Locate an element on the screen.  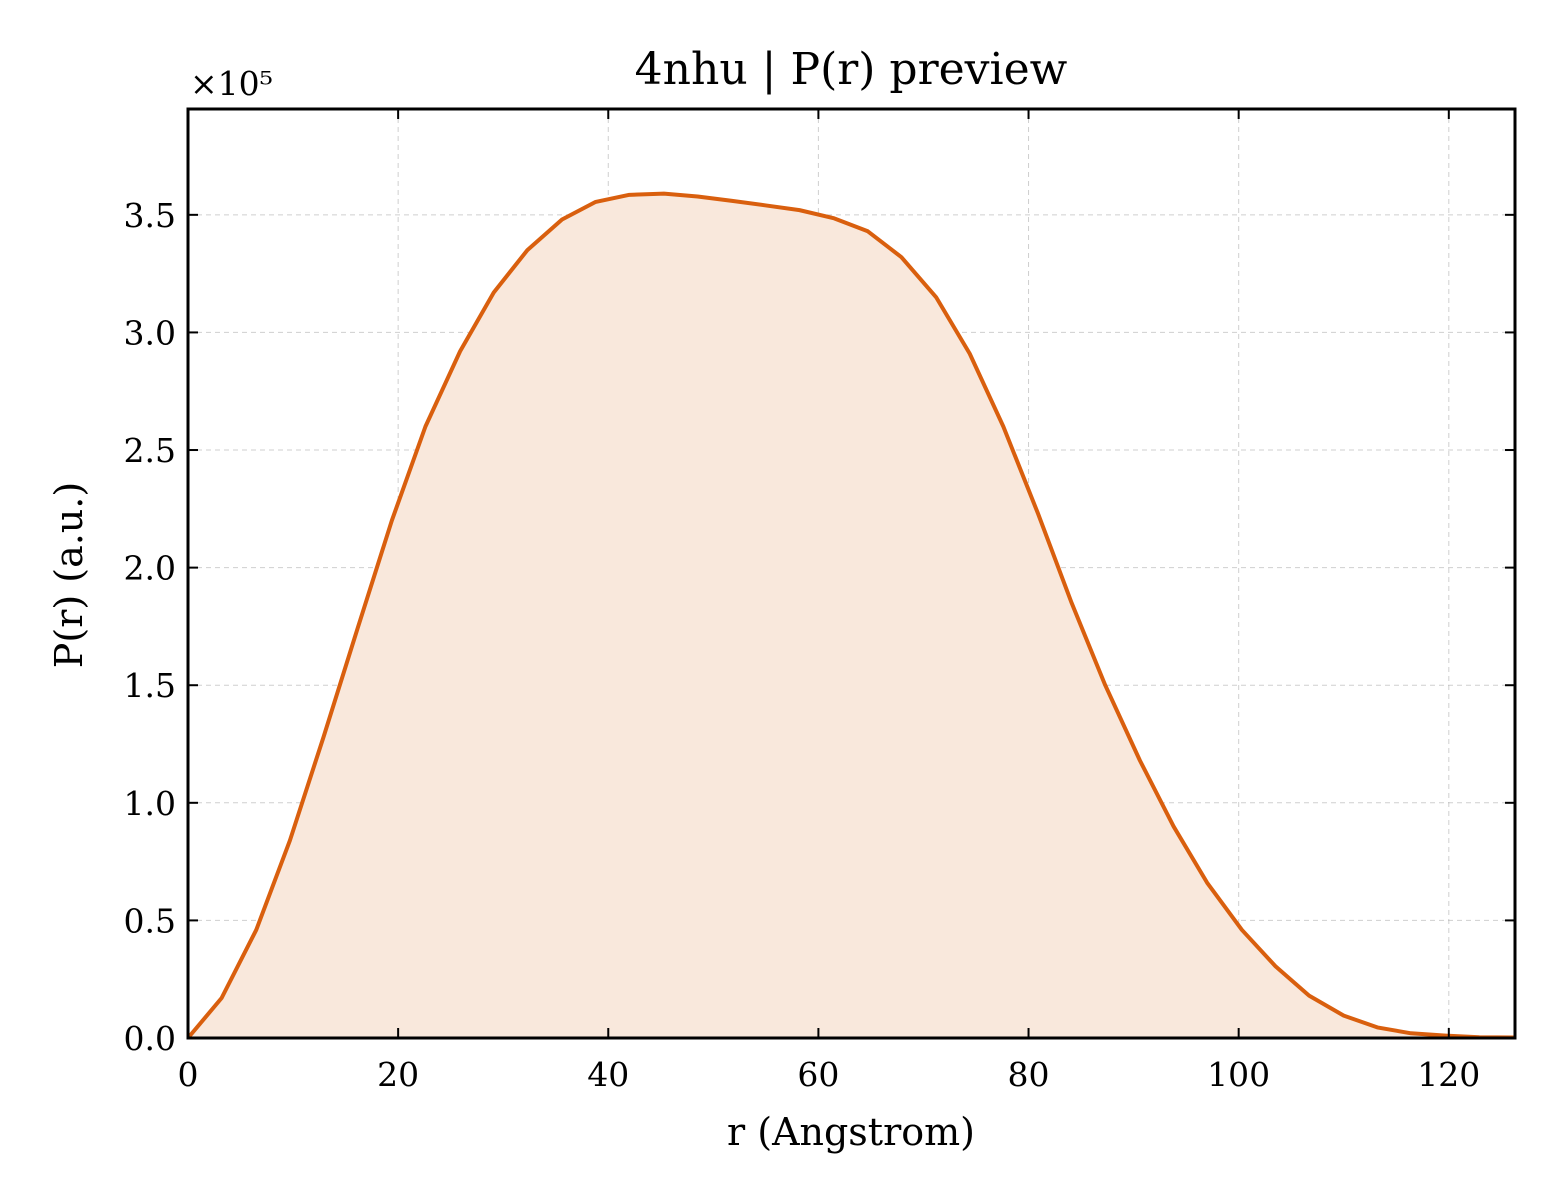
x-tick-label: 60 is located at coordinates (818, 1074).